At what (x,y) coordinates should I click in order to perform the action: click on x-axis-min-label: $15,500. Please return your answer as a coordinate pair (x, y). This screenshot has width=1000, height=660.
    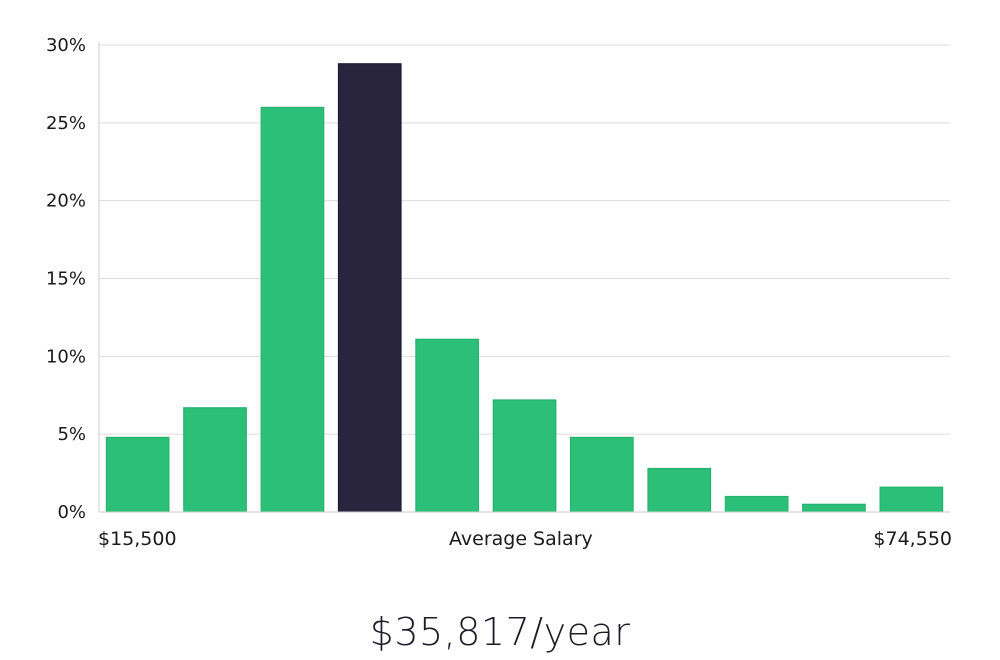
    Looking at the image, I should click on (137, 539).